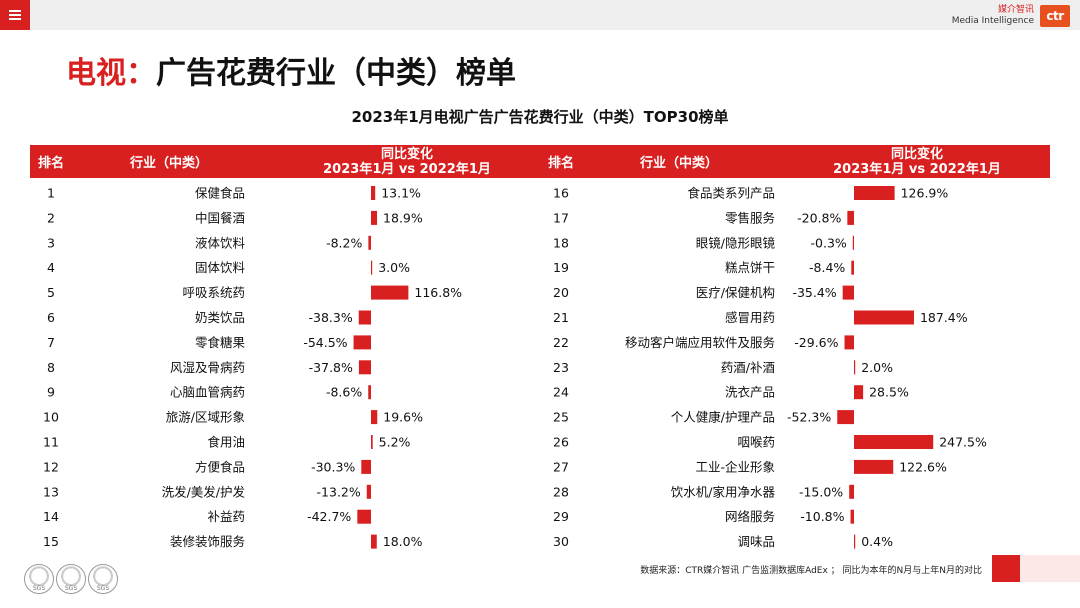 The height and width of the screenshot is (608, 1080). Describe the element at coordinates (51, 491) in the screenshot. I see `rank-label: 13` at that location.